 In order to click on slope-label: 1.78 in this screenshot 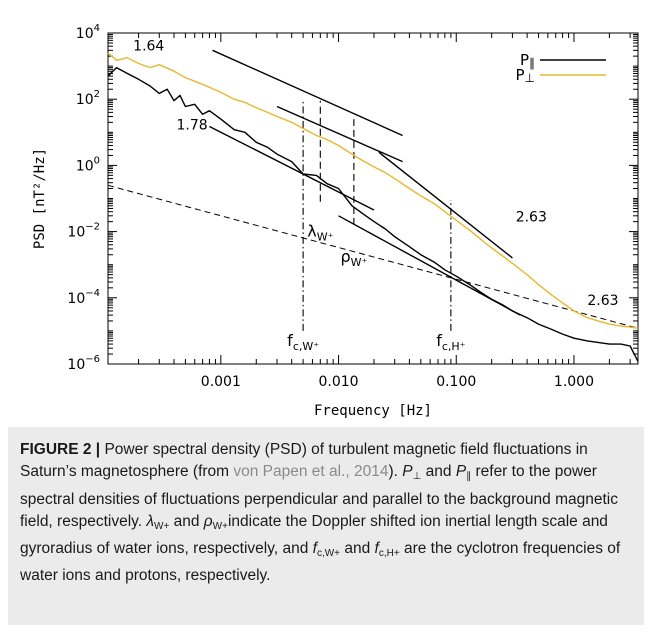, I will do `click(191, 126)`.